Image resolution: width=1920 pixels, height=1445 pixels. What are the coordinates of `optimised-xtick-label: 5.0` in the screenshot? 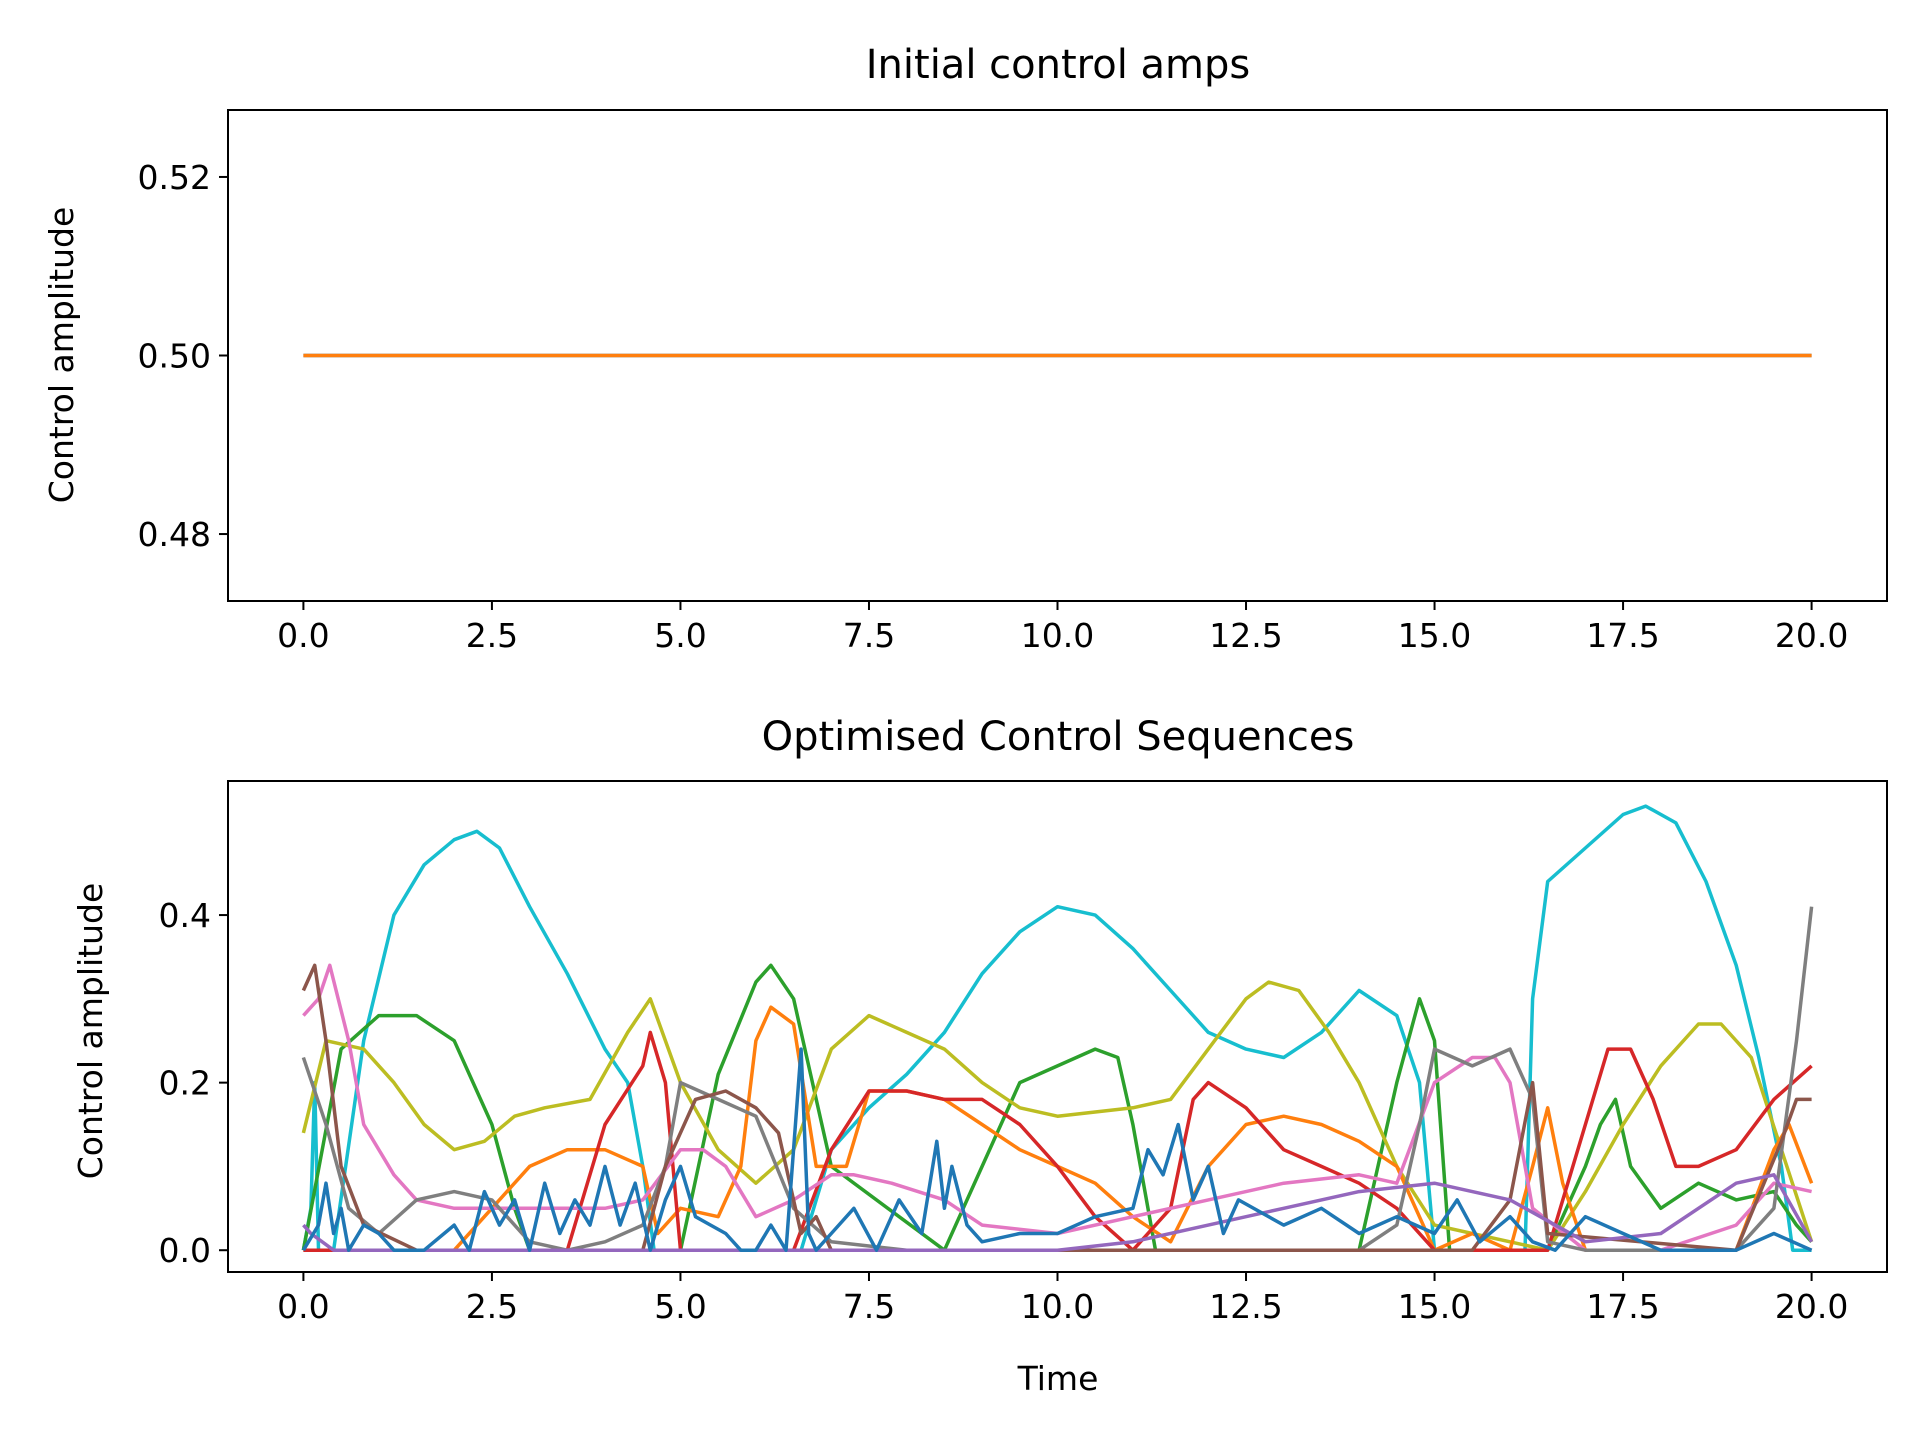 It's located at (680, 1306).